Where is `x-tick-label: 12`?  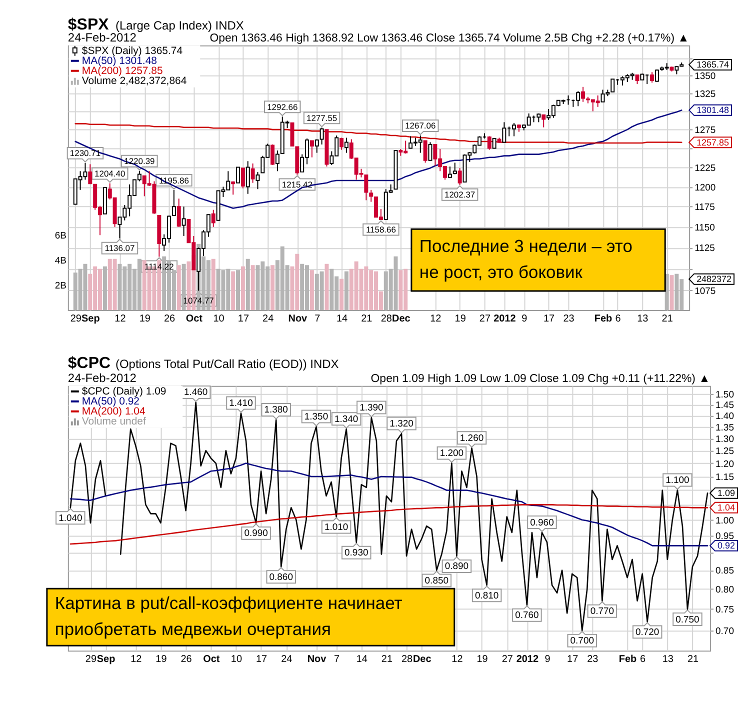 x-tick-label: 12 is located at coordinates (458, 660).